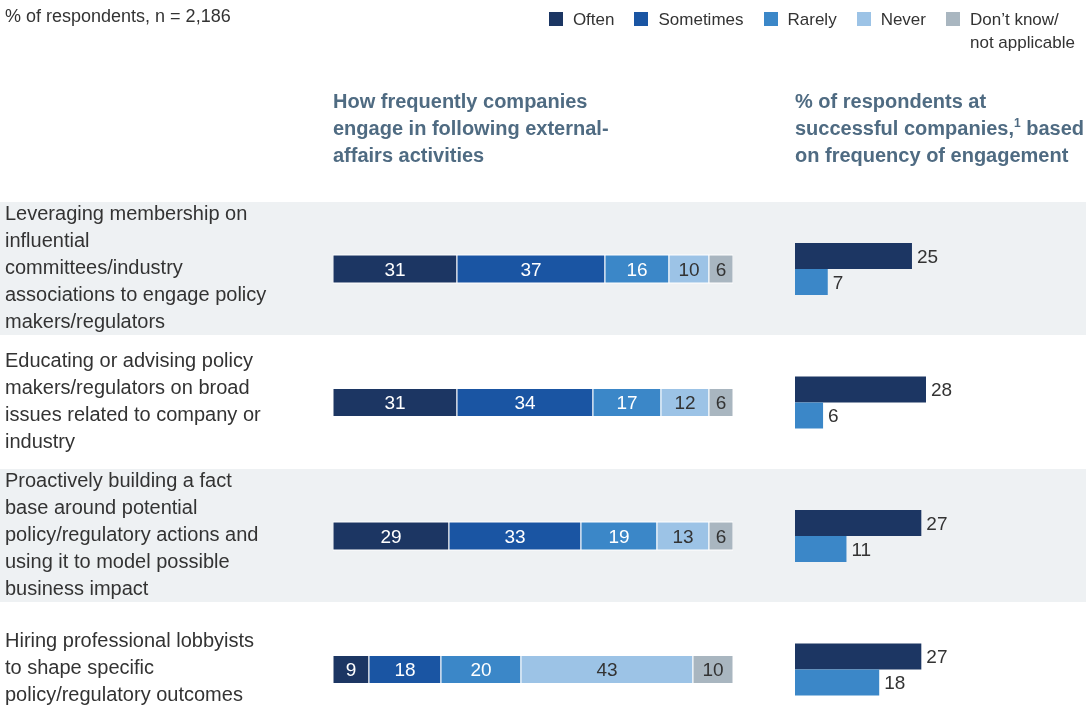  I want to click on y-tick-label: Leveraging membership on influential committees/industry associations to engage policy makers/regulators, so click(136, 267).